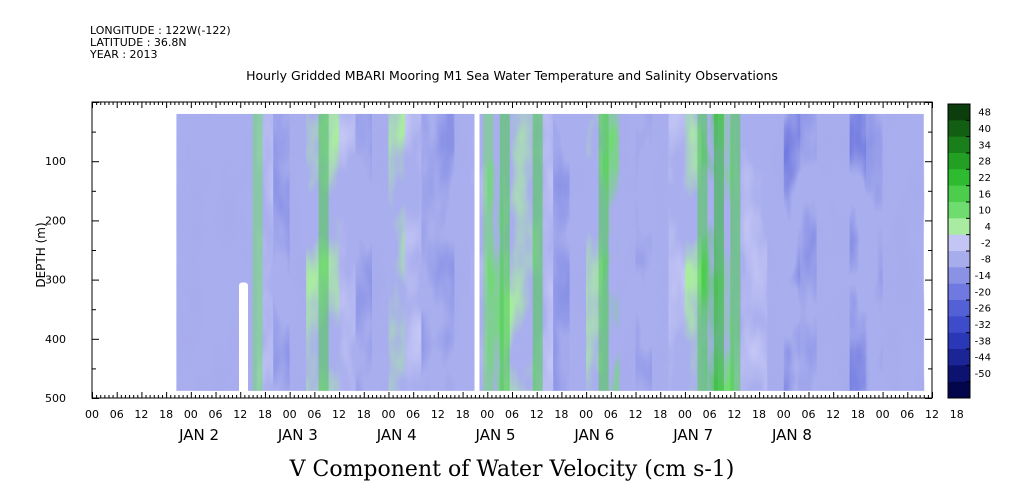 The height and width of the screenshot is (504, 1009). I want to click on colorbar-label: 16, so click(984, 194).